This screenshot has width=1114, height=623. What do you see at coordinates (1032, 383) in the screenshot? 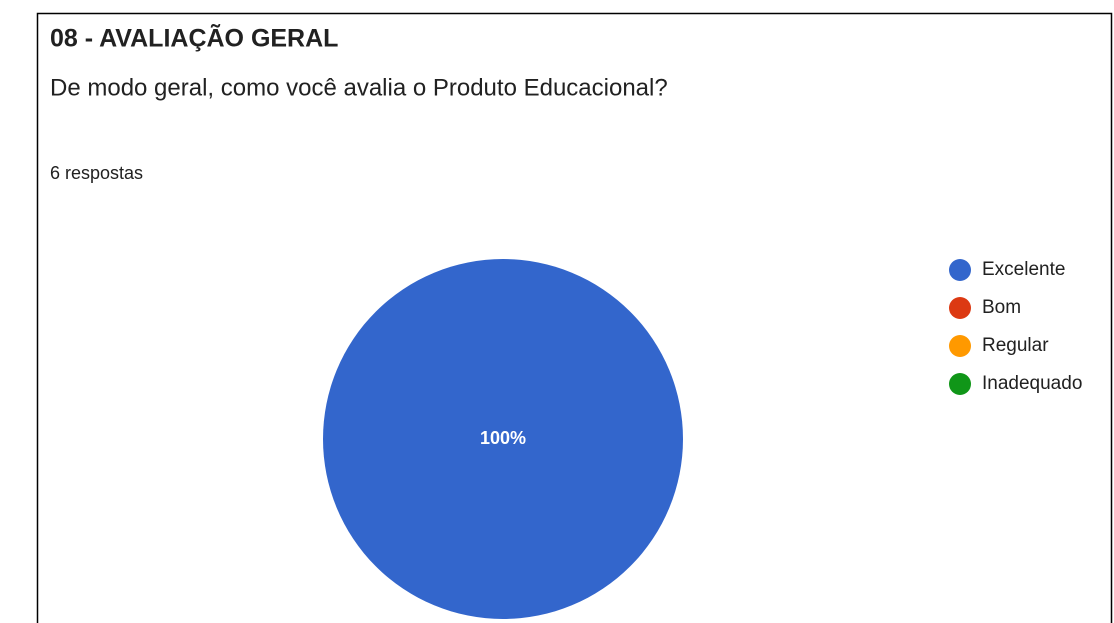
I see `legend-label: Inadequado` at bounding box center [1032, 383].